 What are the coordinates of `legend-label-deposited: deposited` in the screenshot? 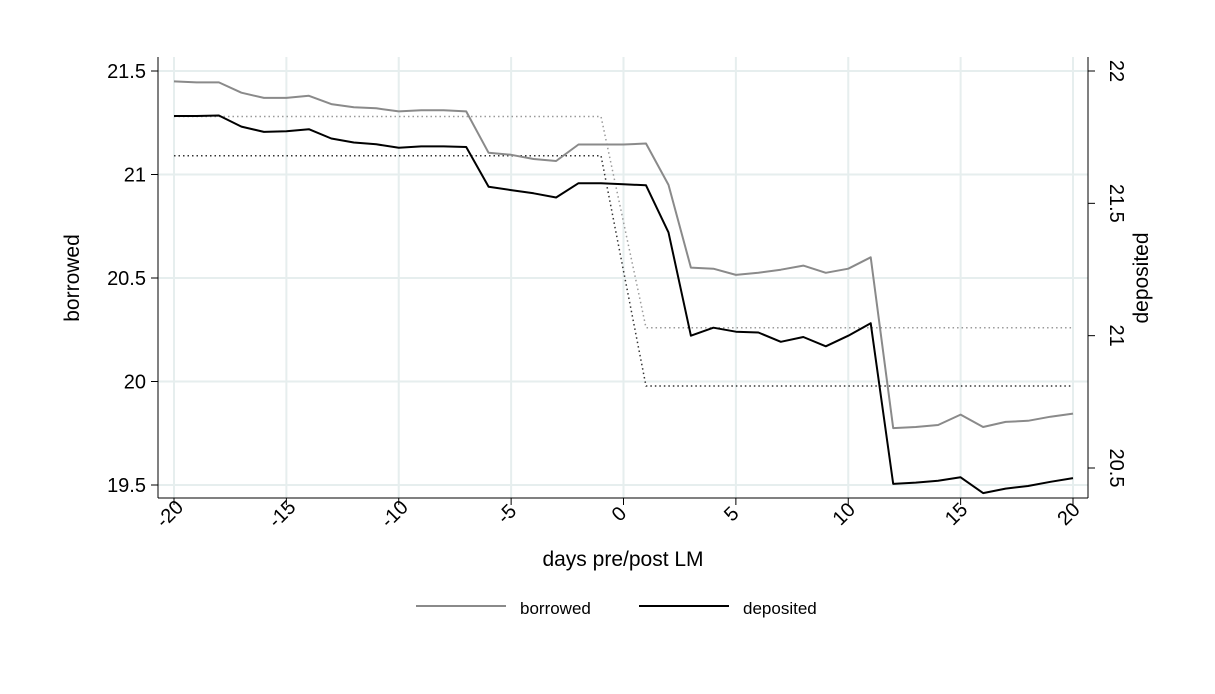 It's located at (780, 608).